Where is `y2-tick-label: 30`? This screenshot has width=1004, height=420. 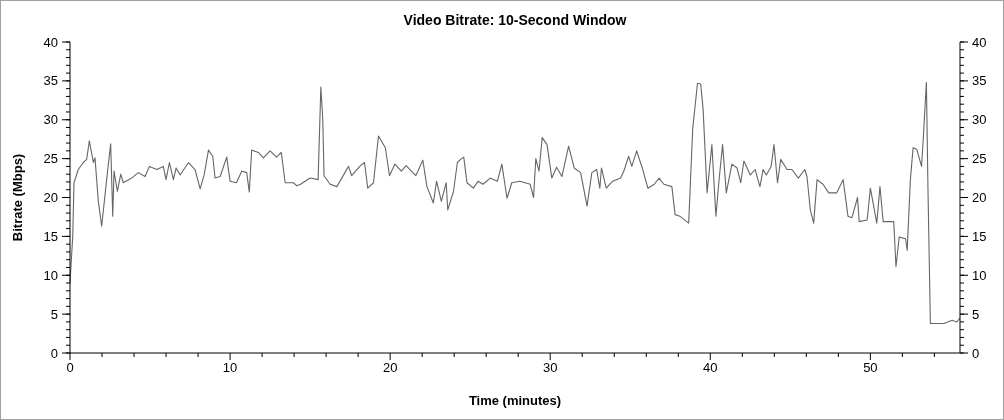 y2-tick-label: 30 is located at coordinates (979, 120).